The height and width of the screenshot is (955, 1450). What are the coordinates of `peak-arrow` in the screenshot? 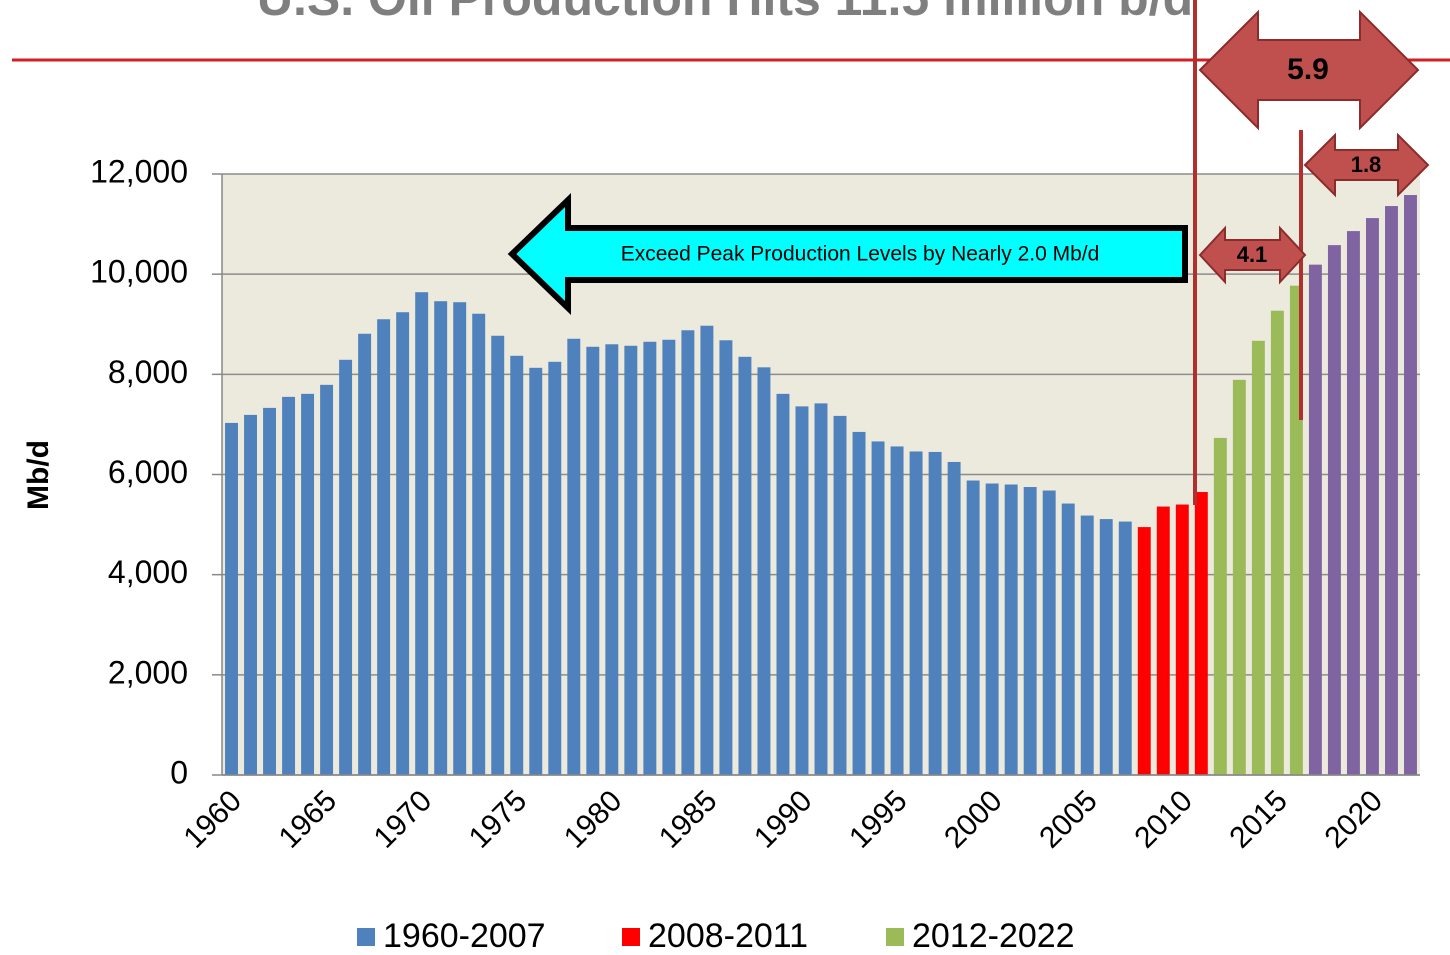 It's located at (847, 254).